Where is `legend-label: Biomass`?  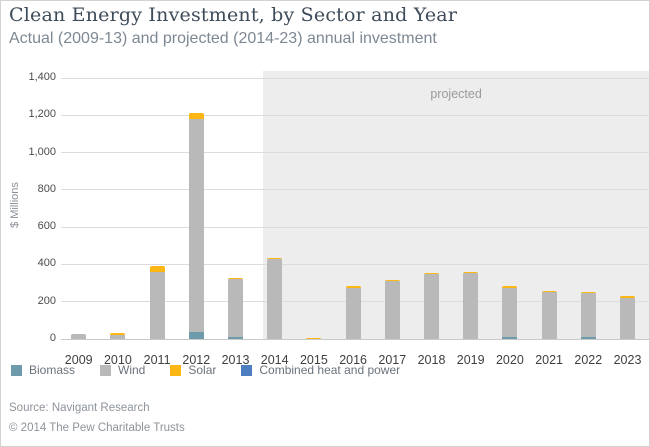
legend-label: Biomass is located at coordinates (52, 370).